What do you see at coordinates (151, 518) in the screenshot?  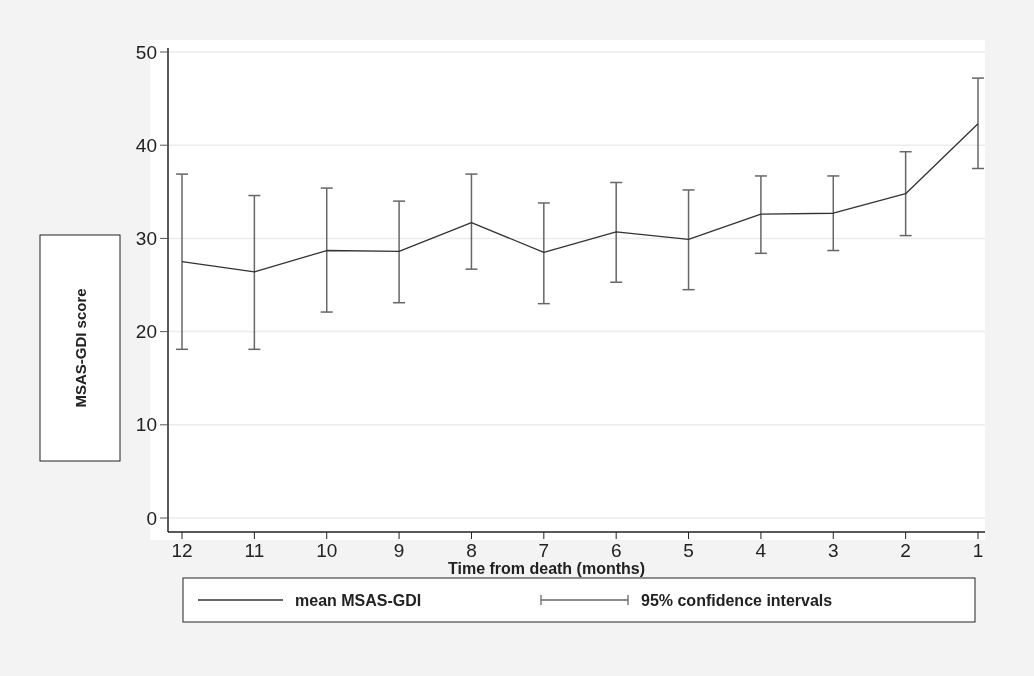 I see `y-tick-label: 0` at bounding box center [151, 518].